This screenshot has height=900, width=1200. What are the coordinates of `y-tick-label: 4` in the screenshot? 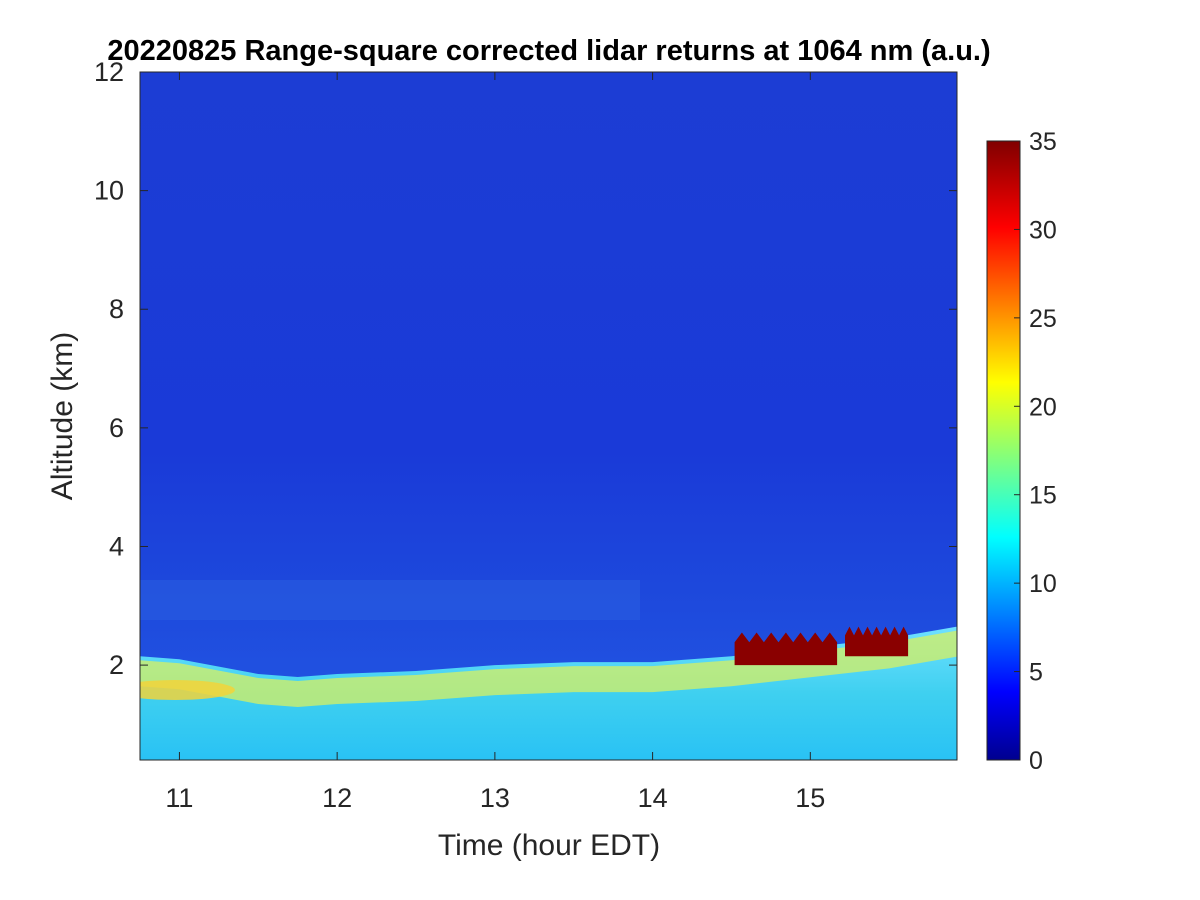 It's located at (116, 546).